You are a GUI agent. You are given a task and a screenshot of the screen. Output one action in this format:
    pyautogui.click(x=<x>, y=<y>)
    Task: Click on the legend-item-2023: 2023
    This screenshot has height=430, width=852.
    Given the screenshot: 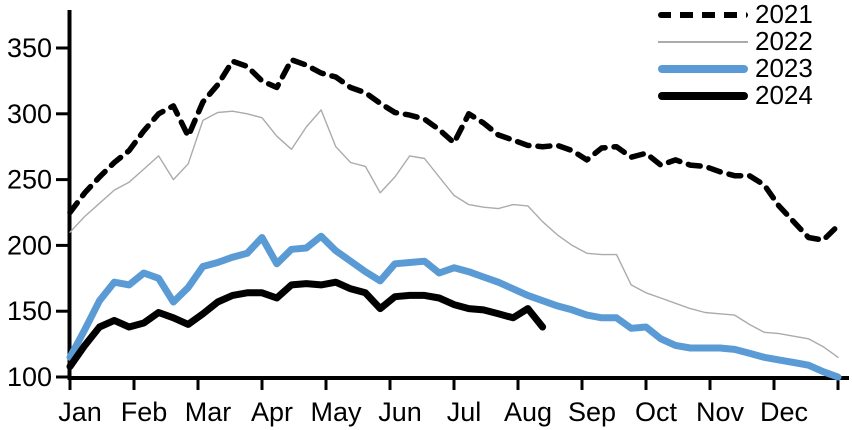 What is the action you would take?
    pyautogui.click(x=753, y=68)
    